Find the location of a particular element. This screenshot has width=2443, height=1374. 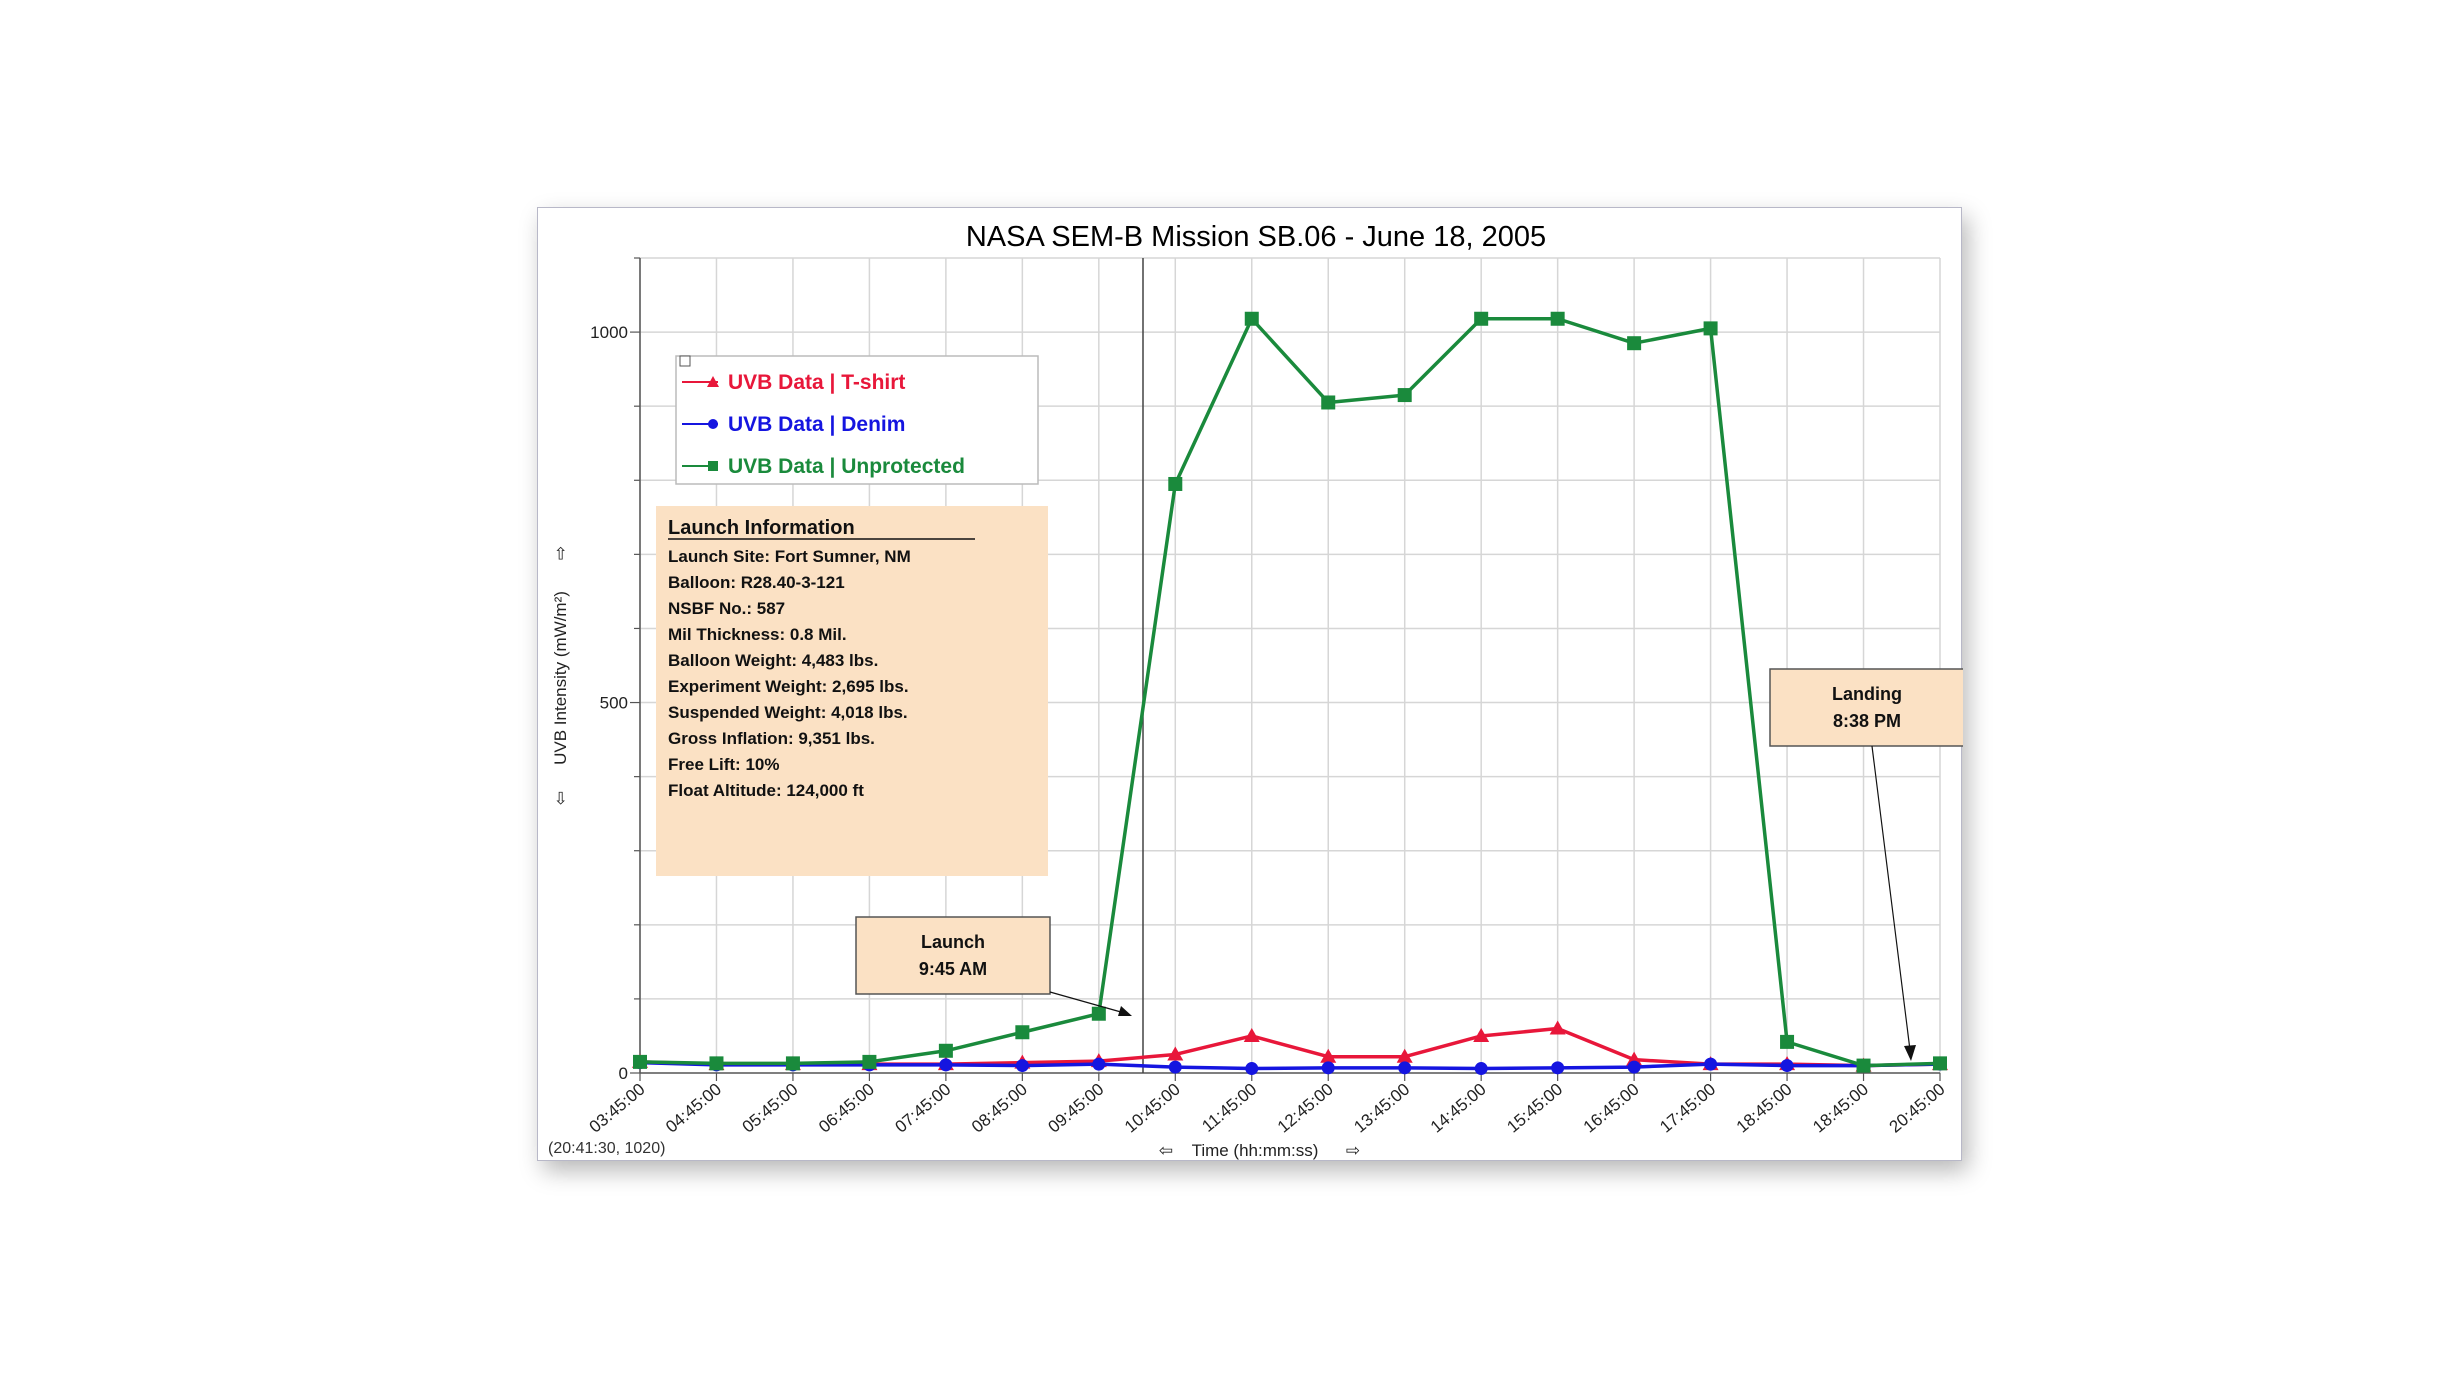

y-tick-label: 500 is located at coordinates (614, 703).